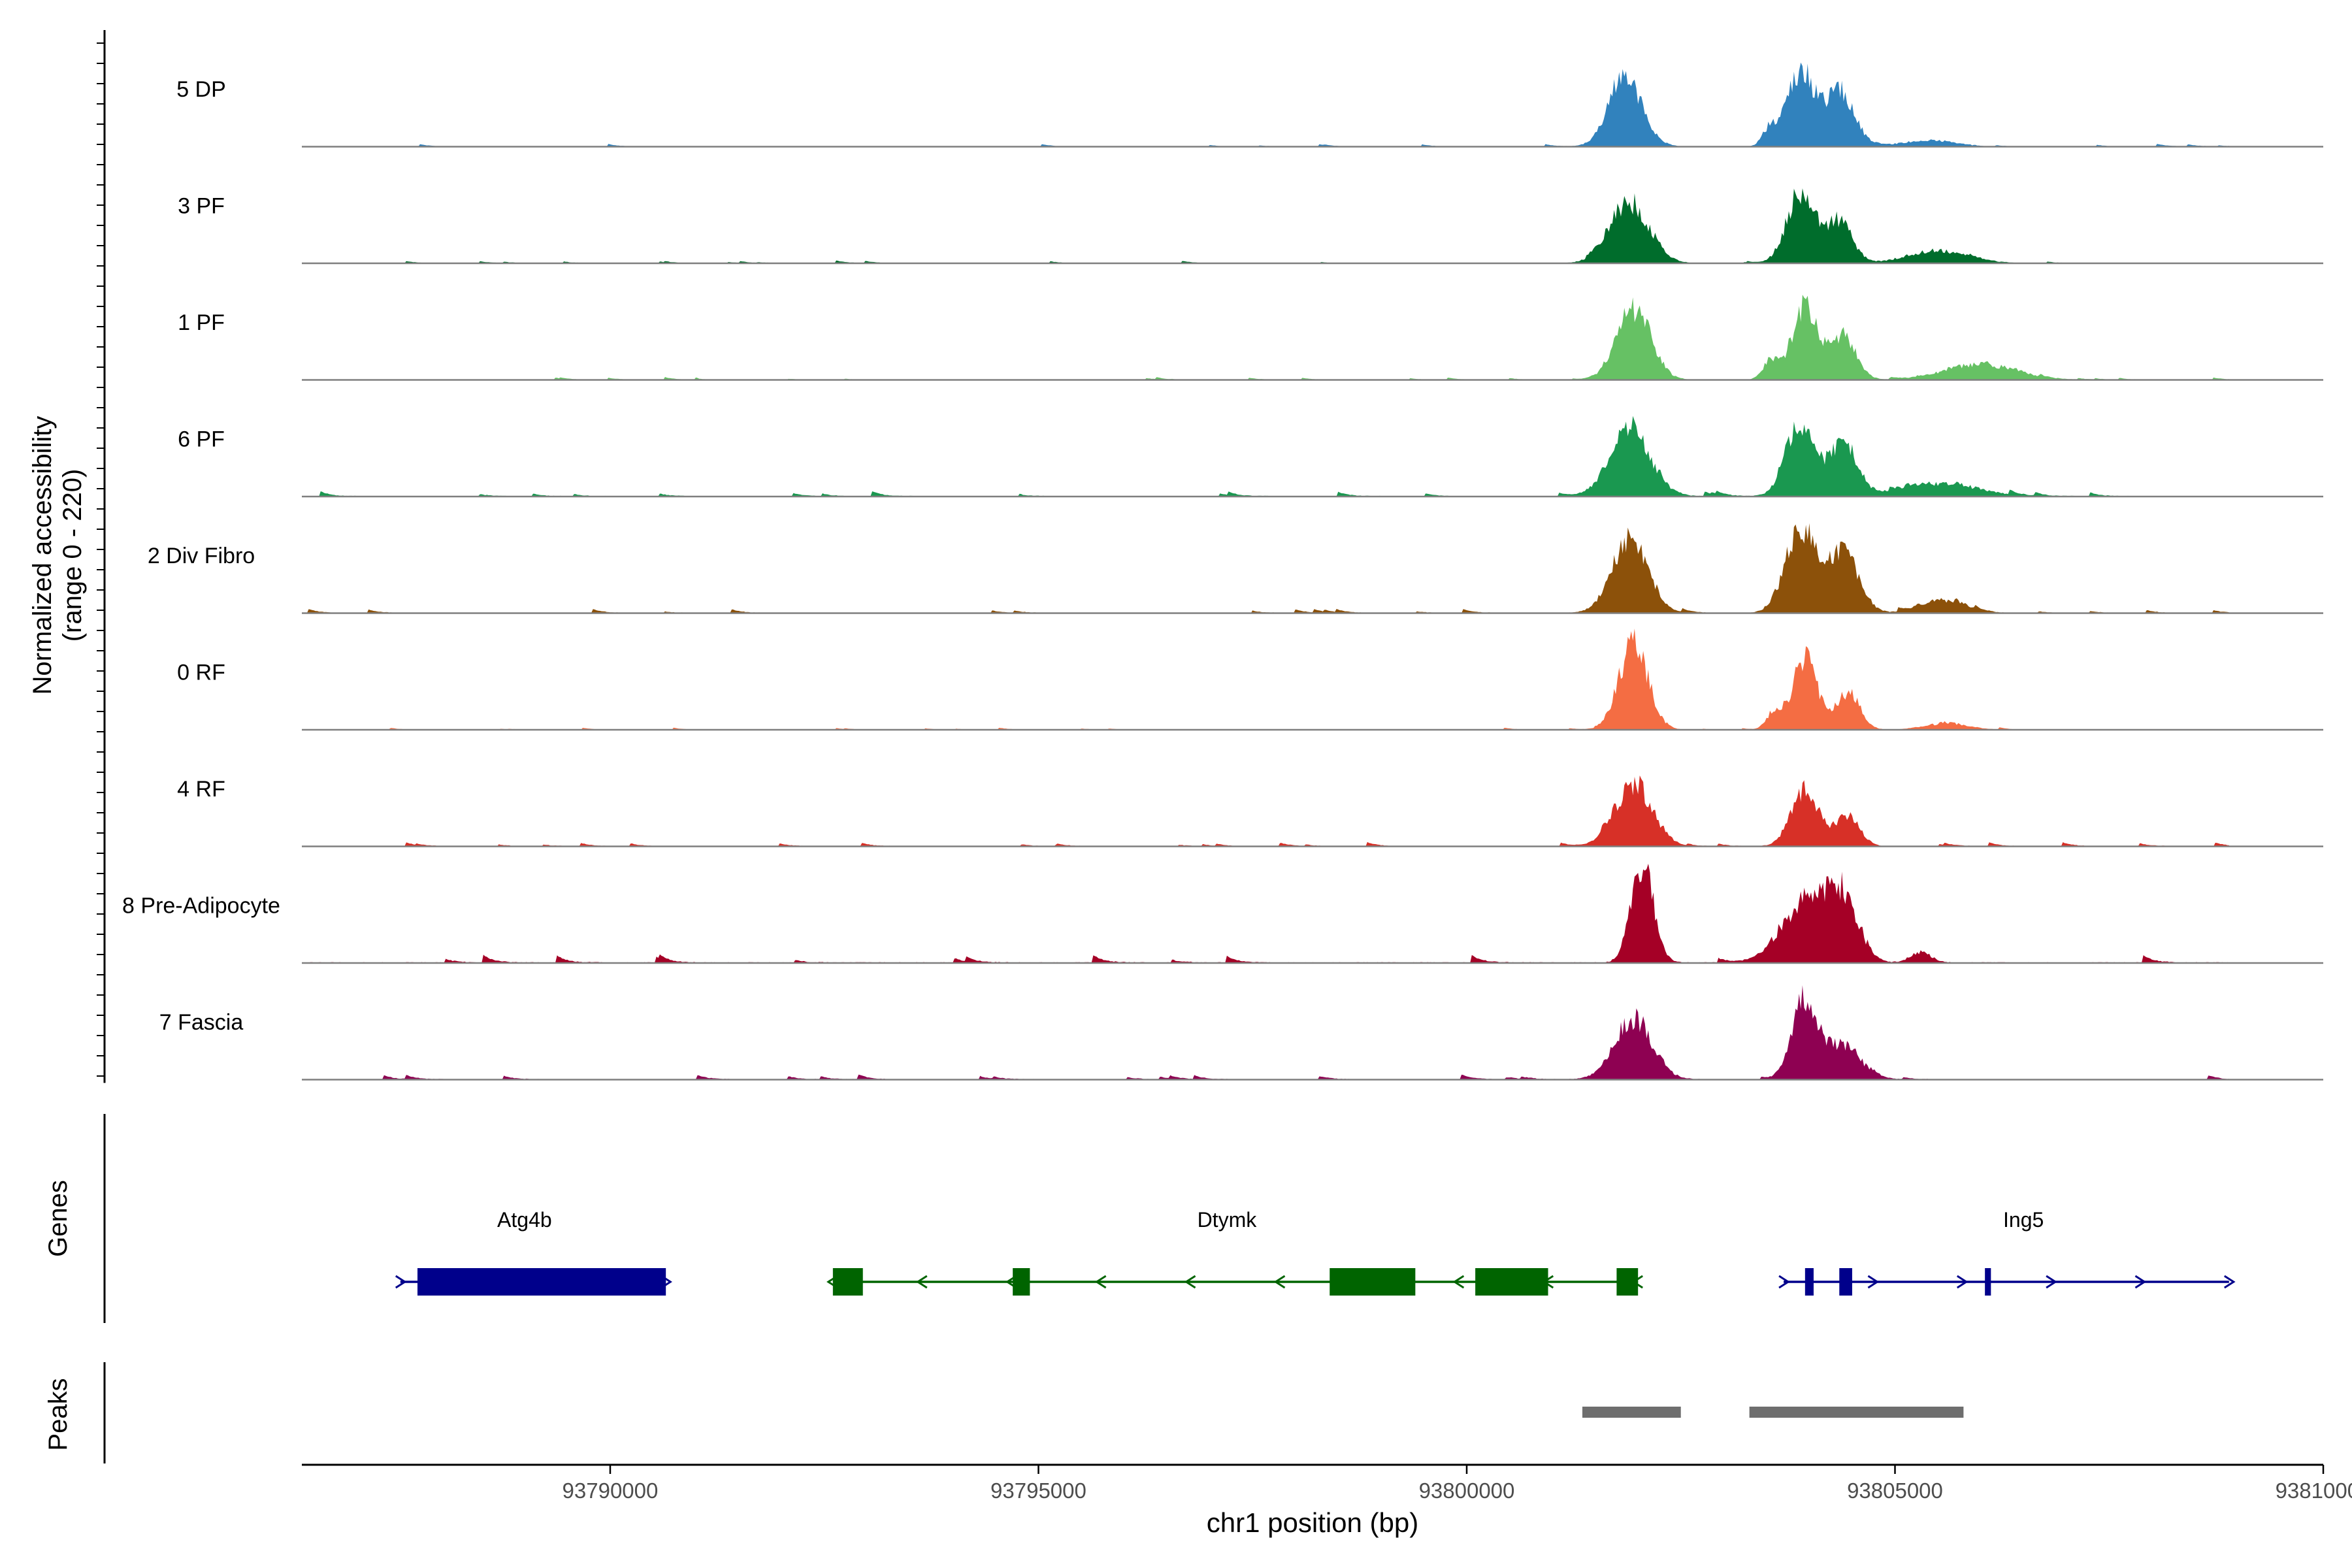  What do you see at coordinates (201, 206) in the screenshot?
I see `track-label-1: 3 PF` at bounding box center [201, 206].